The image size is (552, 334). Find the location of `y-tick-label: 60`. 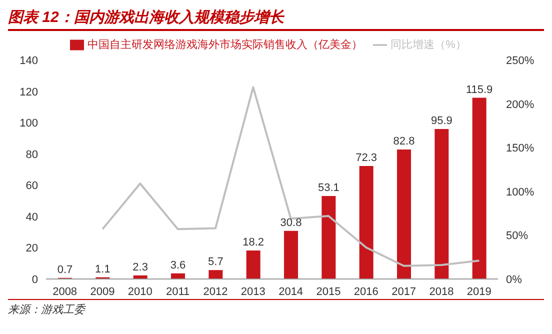

y-tick-label: 60 is located at coordinates (32, 186).